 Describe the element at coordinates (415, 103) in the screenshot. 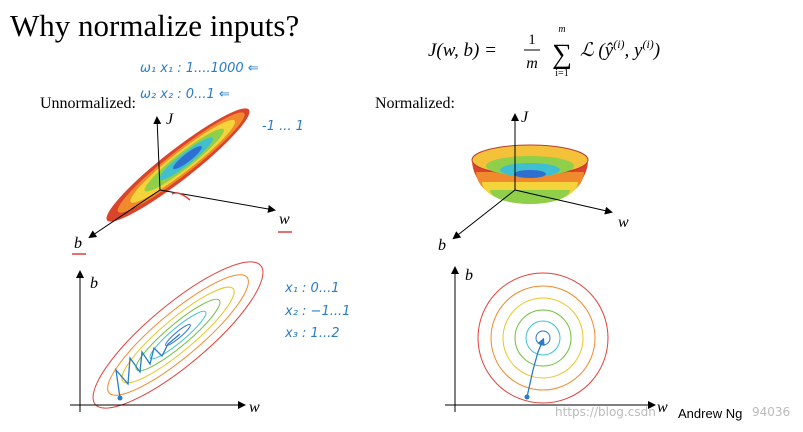

I see `right-label: Normalized:` at that location.